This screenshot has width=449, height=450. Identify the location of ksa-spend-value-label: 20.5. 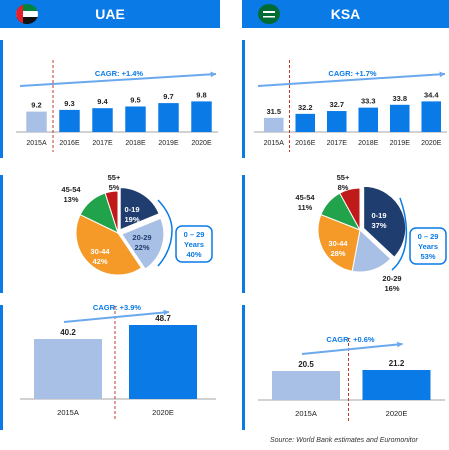
(306, 364).